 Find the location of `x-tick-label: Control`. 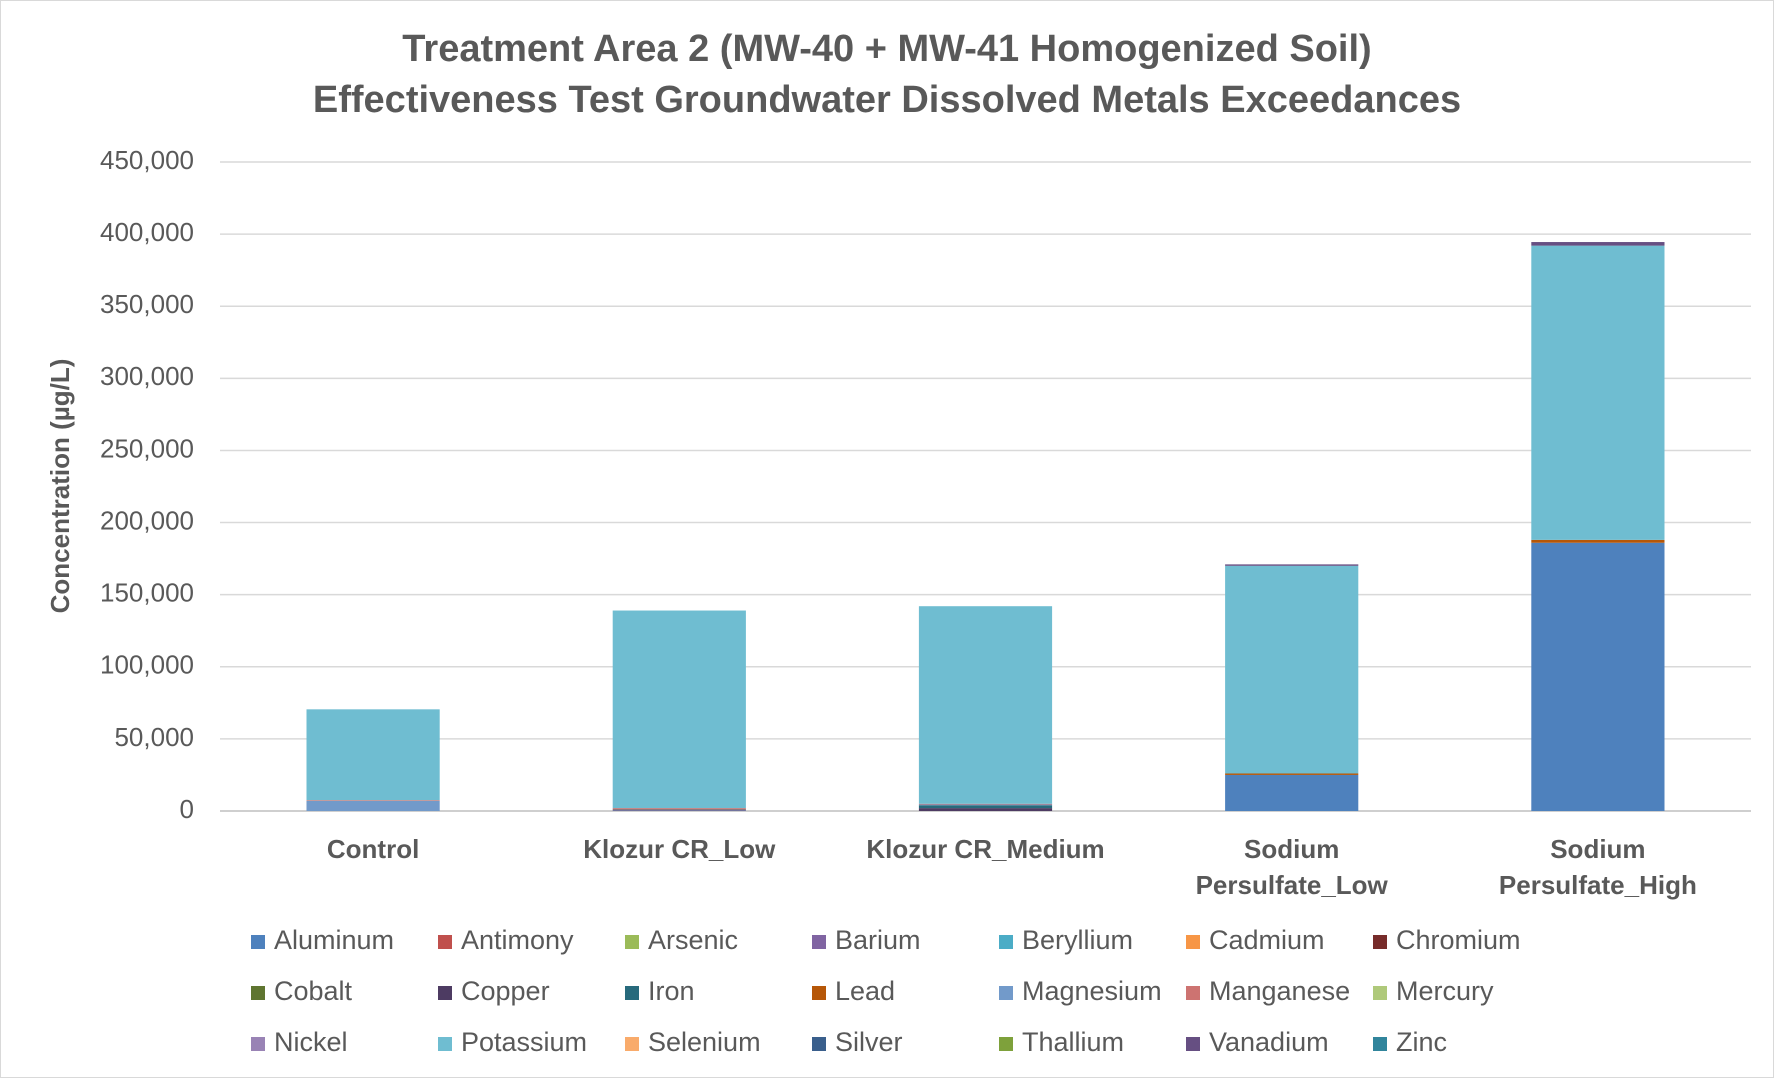

x-tick-label: Control is located at coordinates (373, 849).